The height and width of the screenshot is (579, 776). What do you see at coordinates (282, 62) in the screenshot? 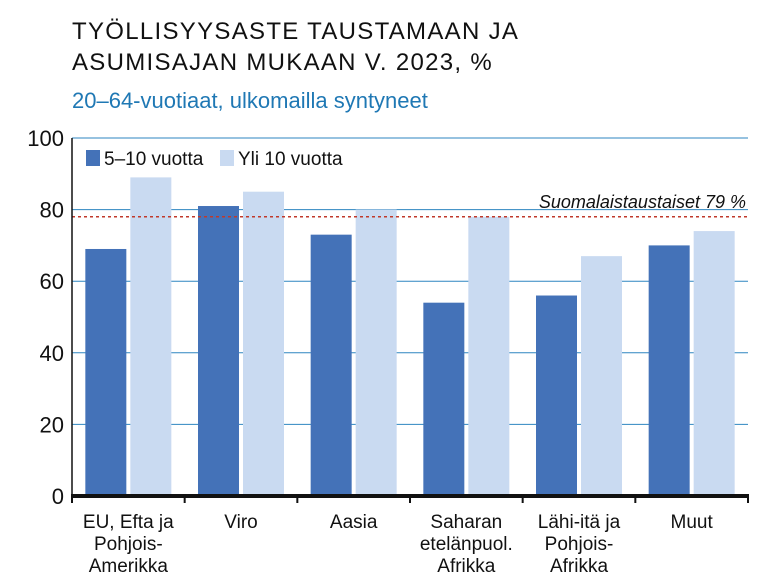
I see `chart-title-line-2: ASUMISAJAN MUKAAN V. 2023, %` at bounding box center [282, 62].